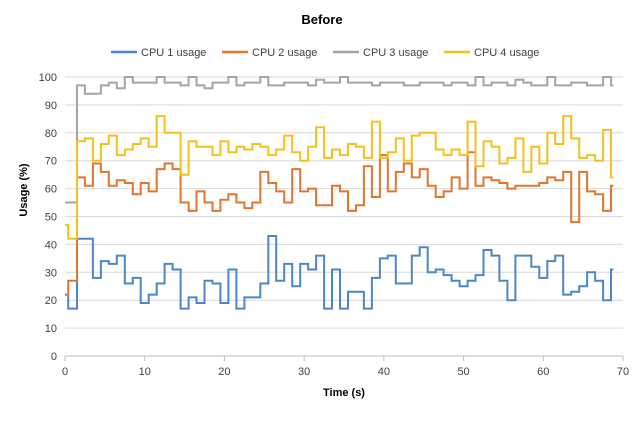 The height and width of the screenshot is (421, 644). I want to click on x-tick-label: 30, so click(304, 372).